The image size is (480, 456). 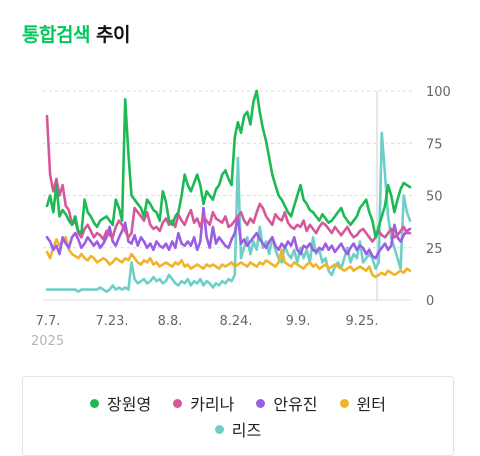 I want to click on legend-item: 장원영, so click(x=120, y=403).